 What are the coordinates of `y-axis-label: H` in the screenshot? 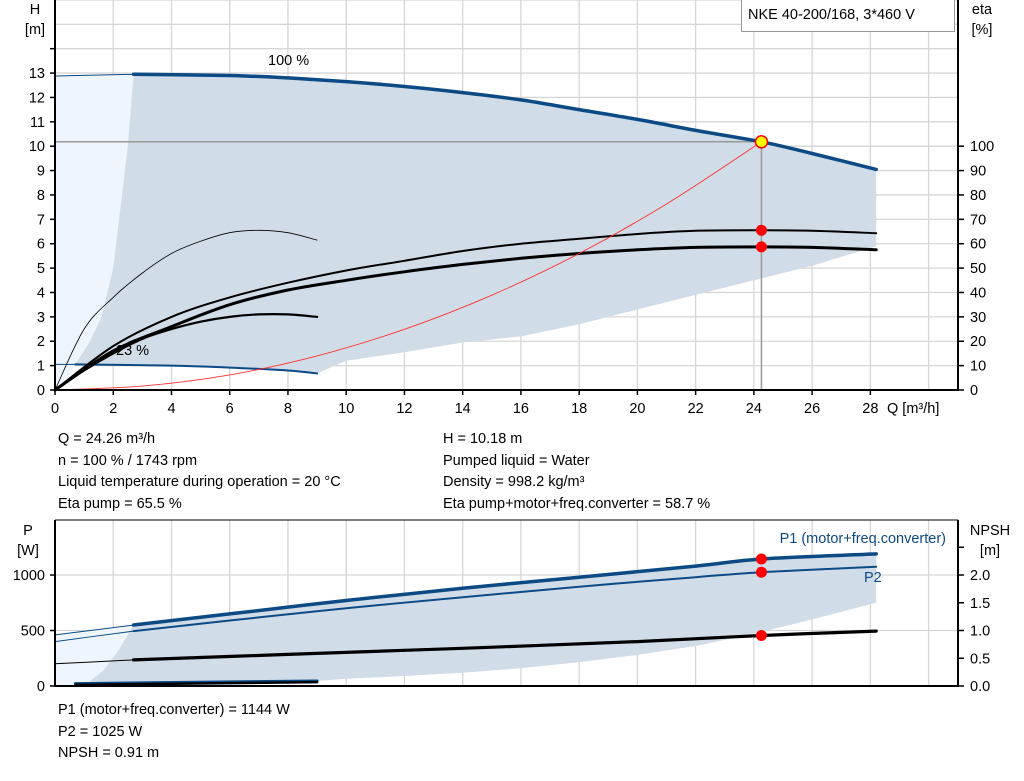 It's located at (35, 10).